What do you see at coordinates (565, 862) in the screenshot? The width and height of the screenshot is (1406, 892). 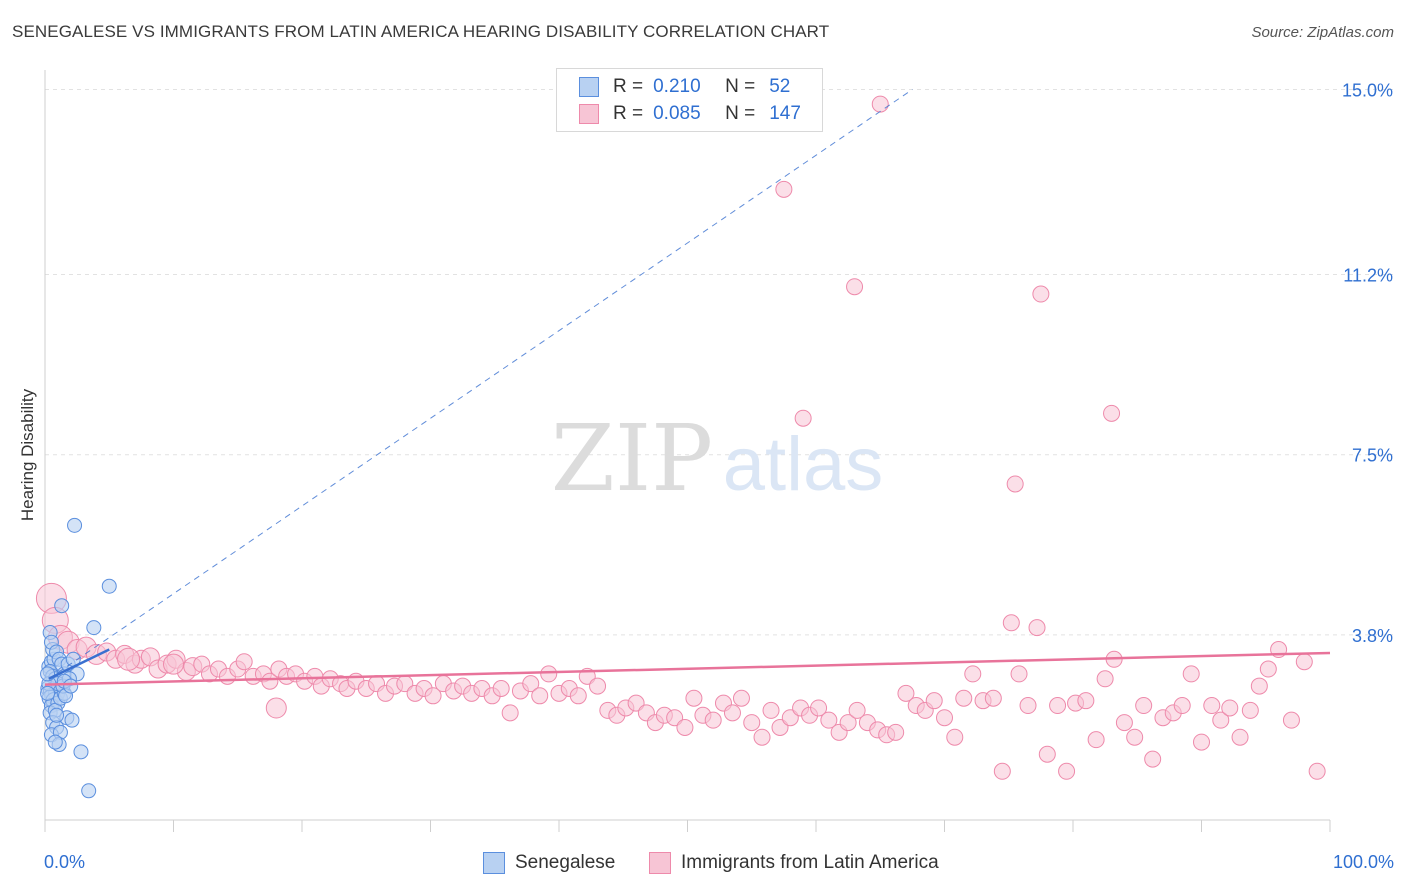 I see `legend-label-senegalese: Senegalese` at bounding box center [565, 862].